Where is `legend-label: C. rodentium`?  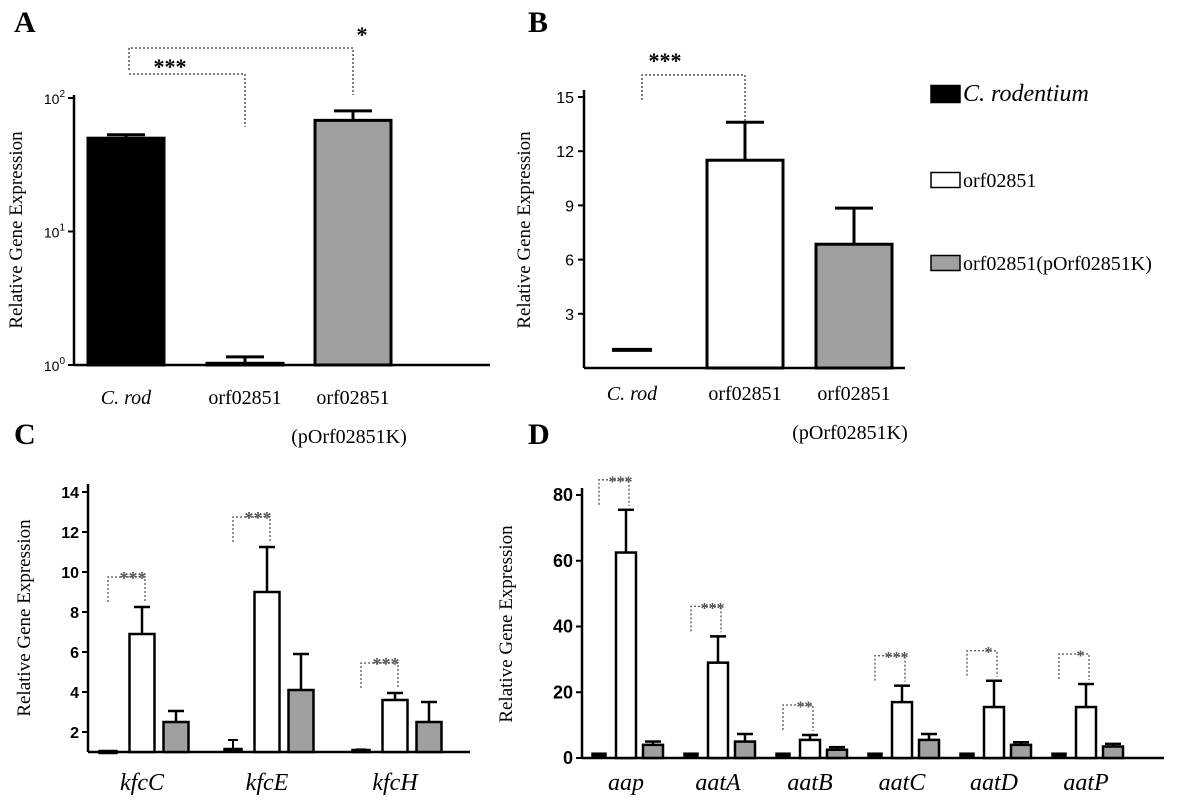 legend-label: C. rodentium is located at coordinates (1026, 94).